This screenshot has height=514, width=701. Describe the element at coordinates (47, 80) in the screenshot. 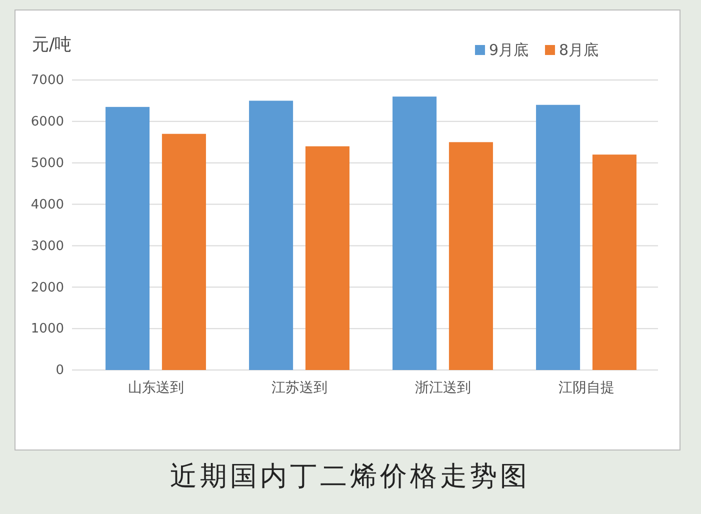

I see `y-tick-label: 7000` at that location.